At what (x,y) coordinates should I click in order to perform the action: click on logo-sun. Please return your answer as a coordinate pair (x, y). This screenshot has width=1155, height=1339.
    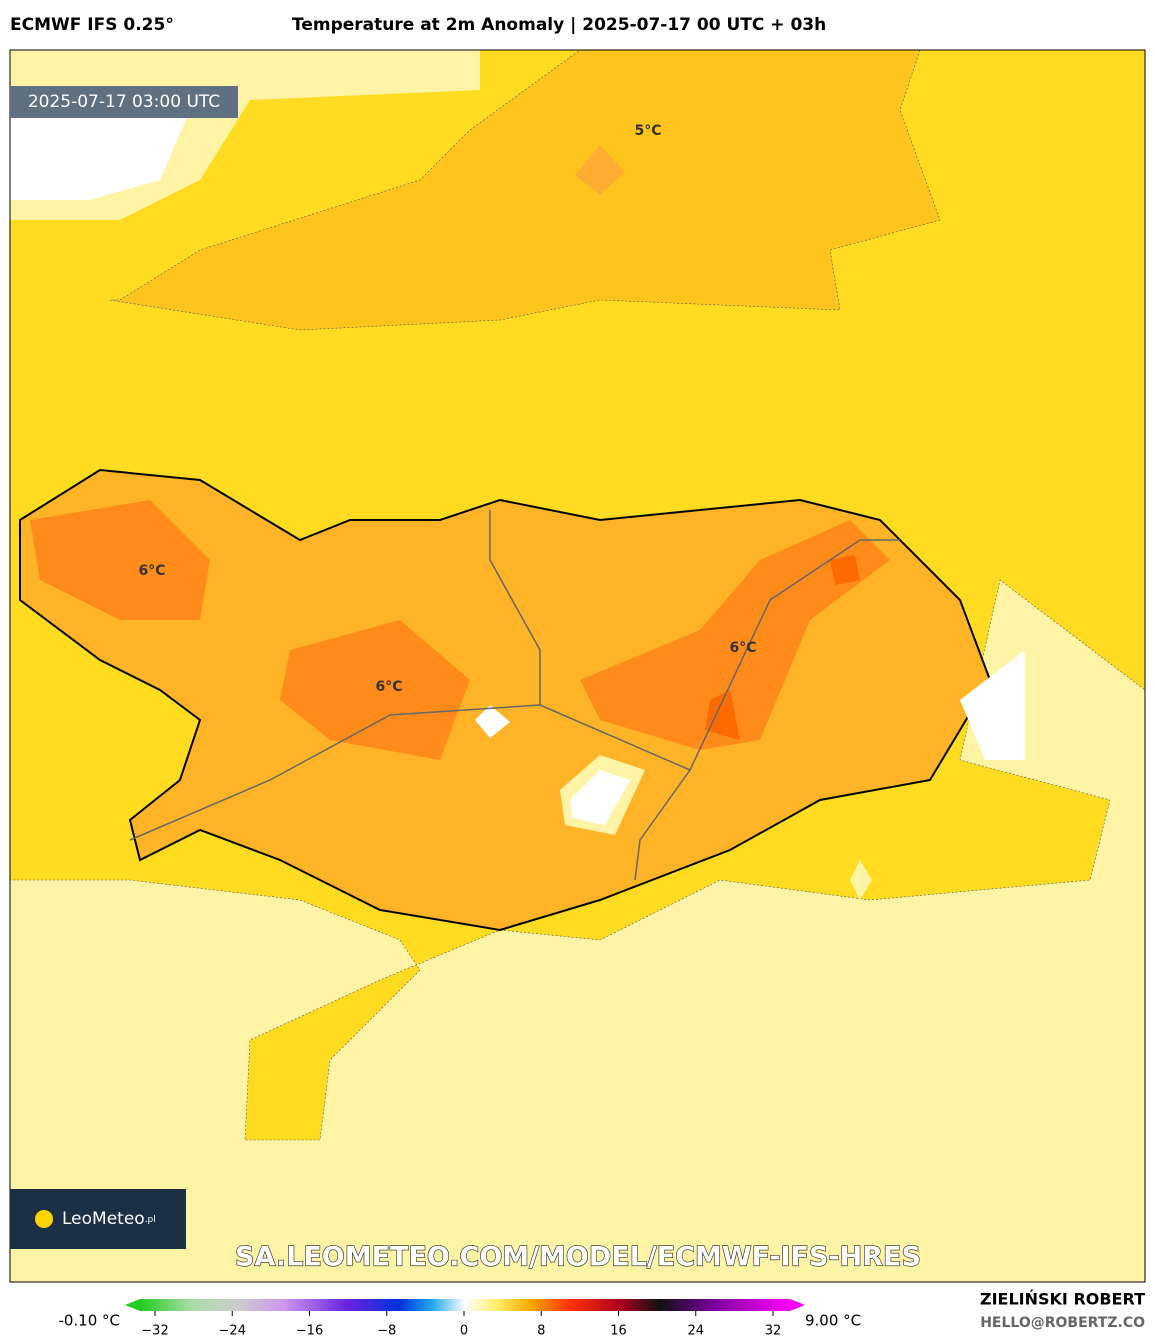
    Looking at the image, I should click on (44, 1219).